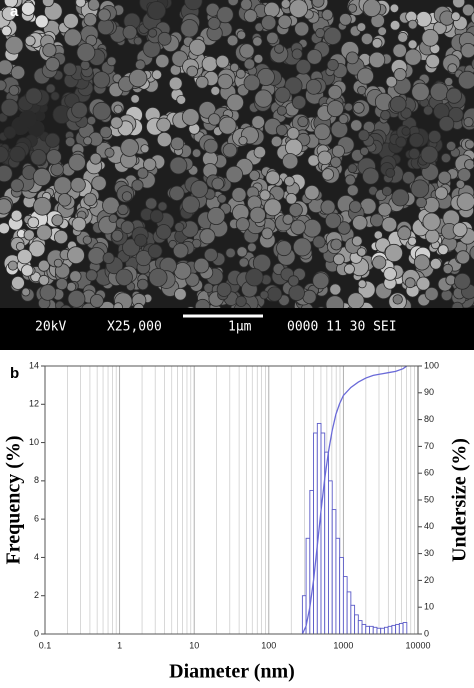 The width and height of the screenshot is (474, 688). I want to click on y2-tick-label: 0, so click(426, 633).